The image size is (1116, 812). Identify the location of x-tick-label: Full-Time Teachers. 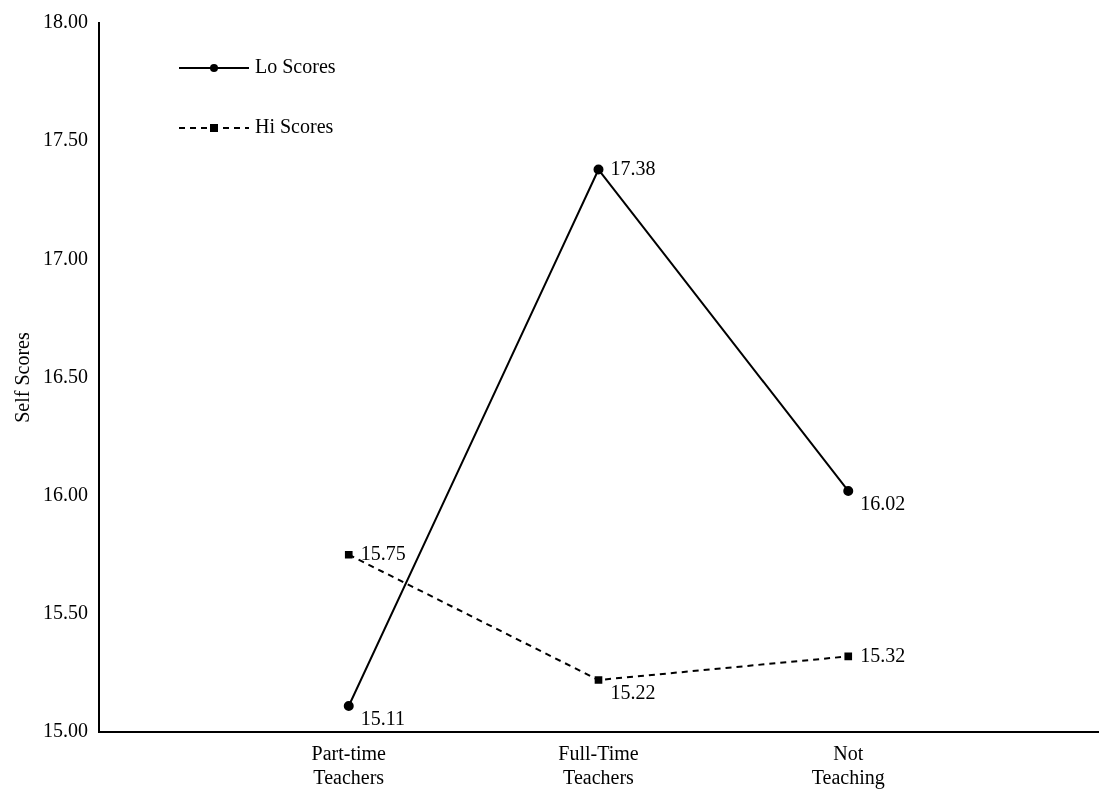
(598, 765).